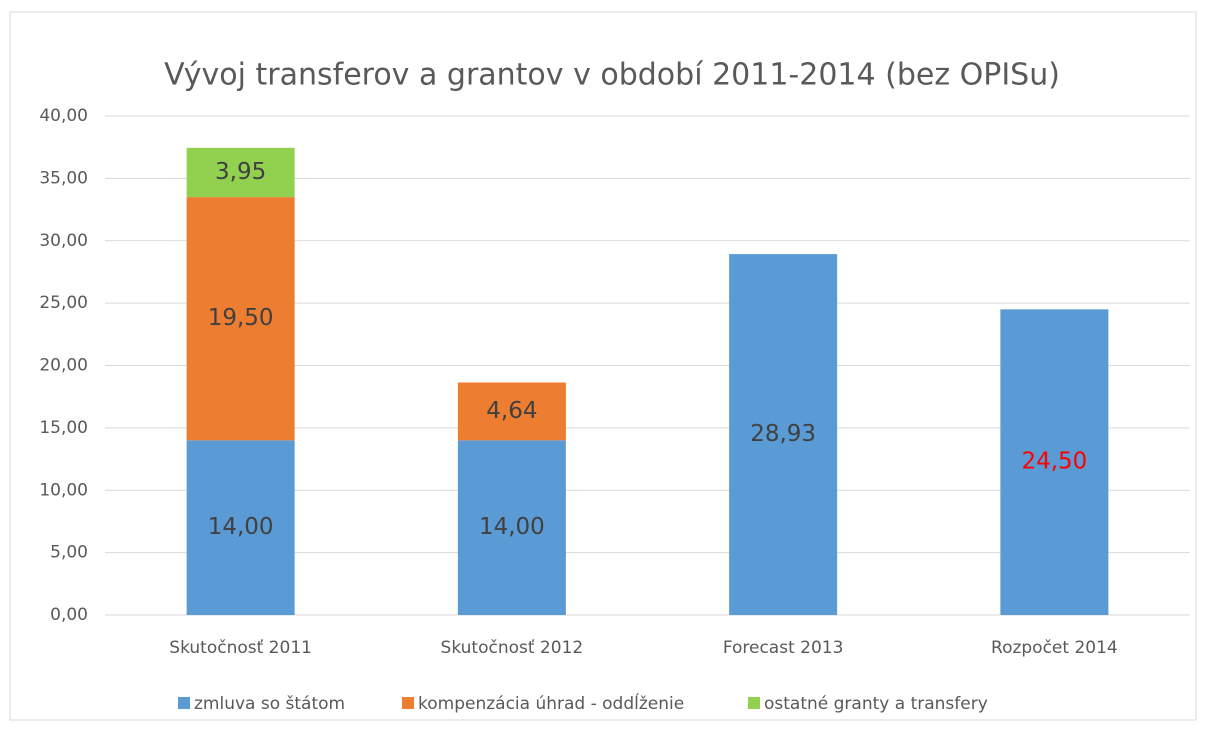 The height and width of the screenshot is (733, 1206). What do you see at coordinates (1054, 648) in the screenshot?
I see `x-tick-label: Rozpočet 2014` at bounding box center [1054, 648].